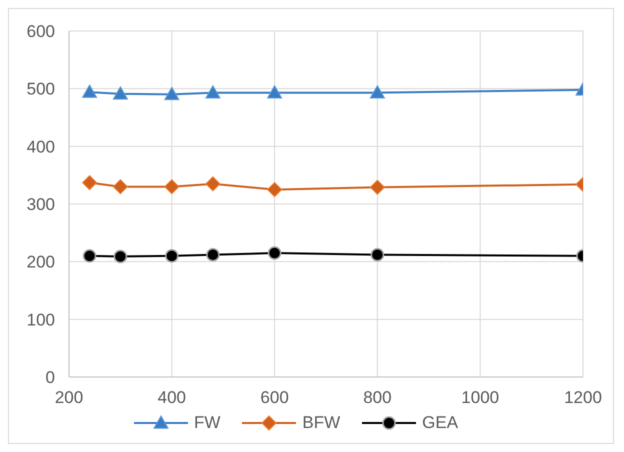  What do you see at coordinates (50, 378) in the screenshot?
I see `y-tick-label: 0` at bounding box center [50, 378].